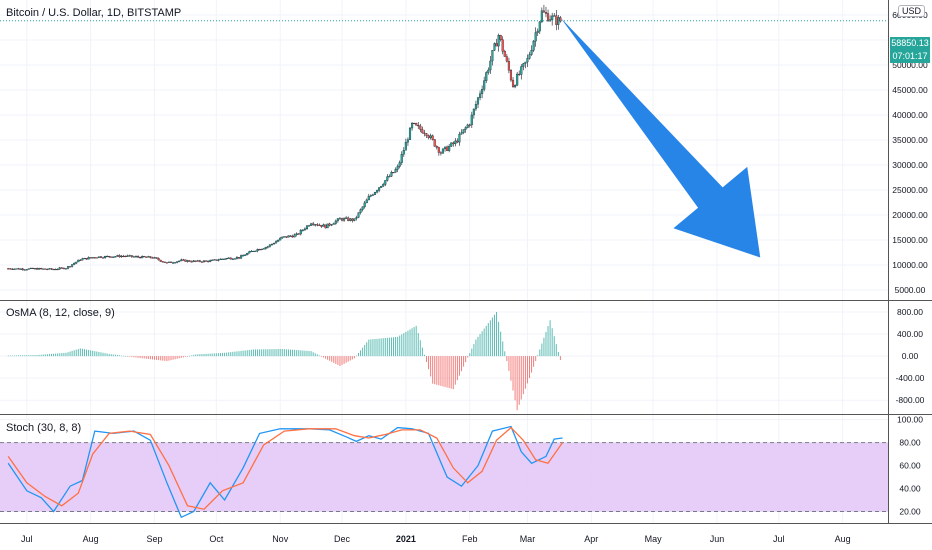  What do you see at coordinates (910, 290) in the screenshot?
I see `y-tick-label: 5000.00` at bounding box center [910, 290].